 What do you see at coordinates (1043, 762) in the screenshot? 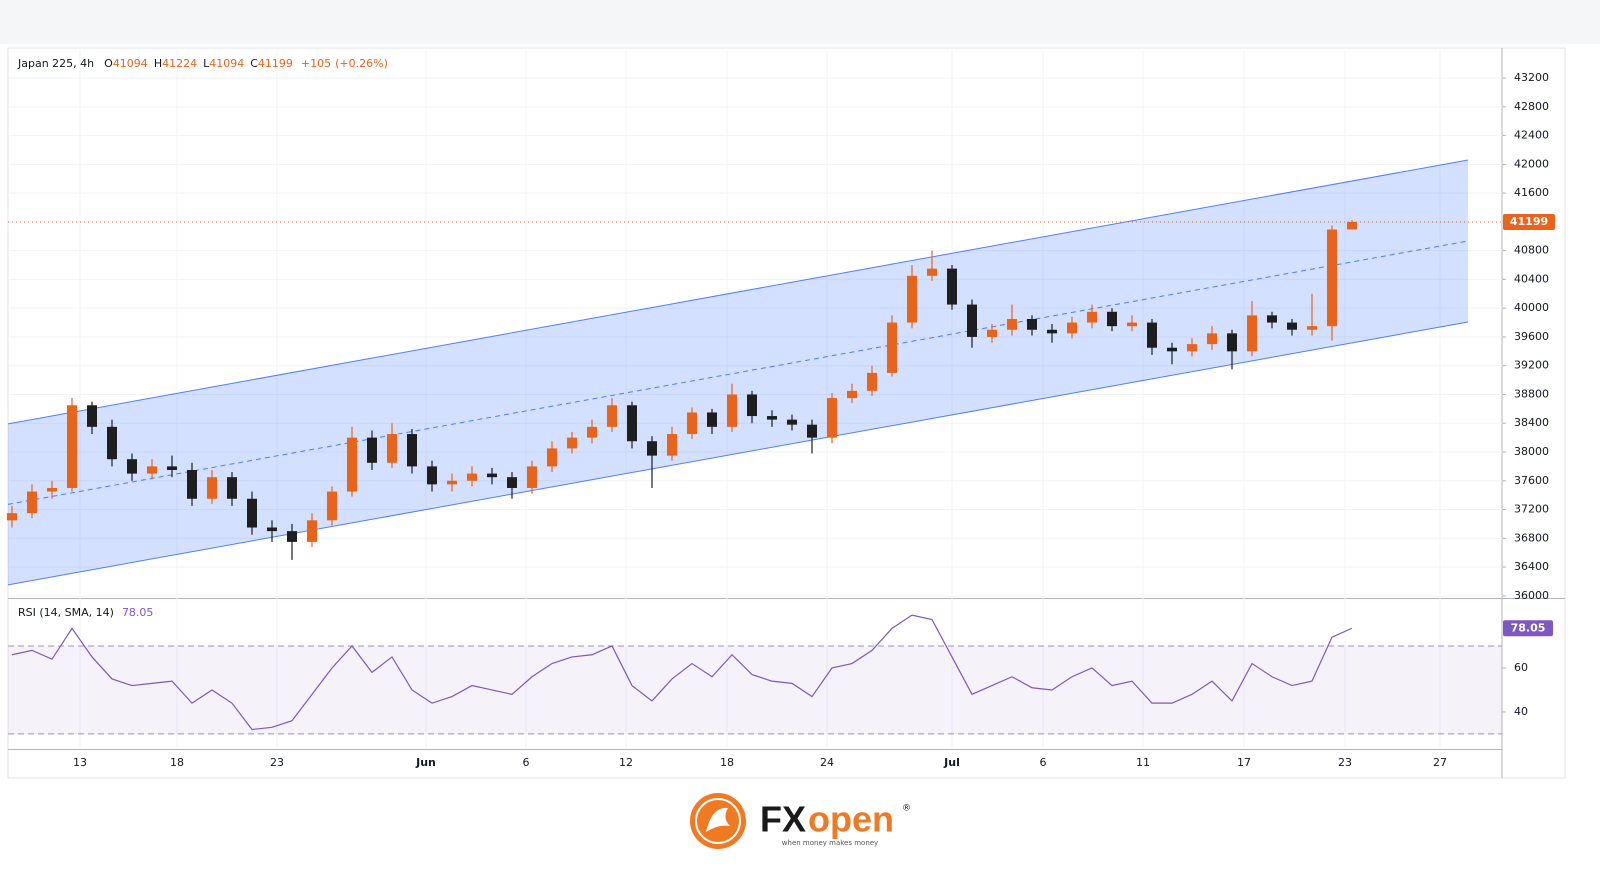
I see `x-tick-label: 6` at bounding box center [1043, 762].